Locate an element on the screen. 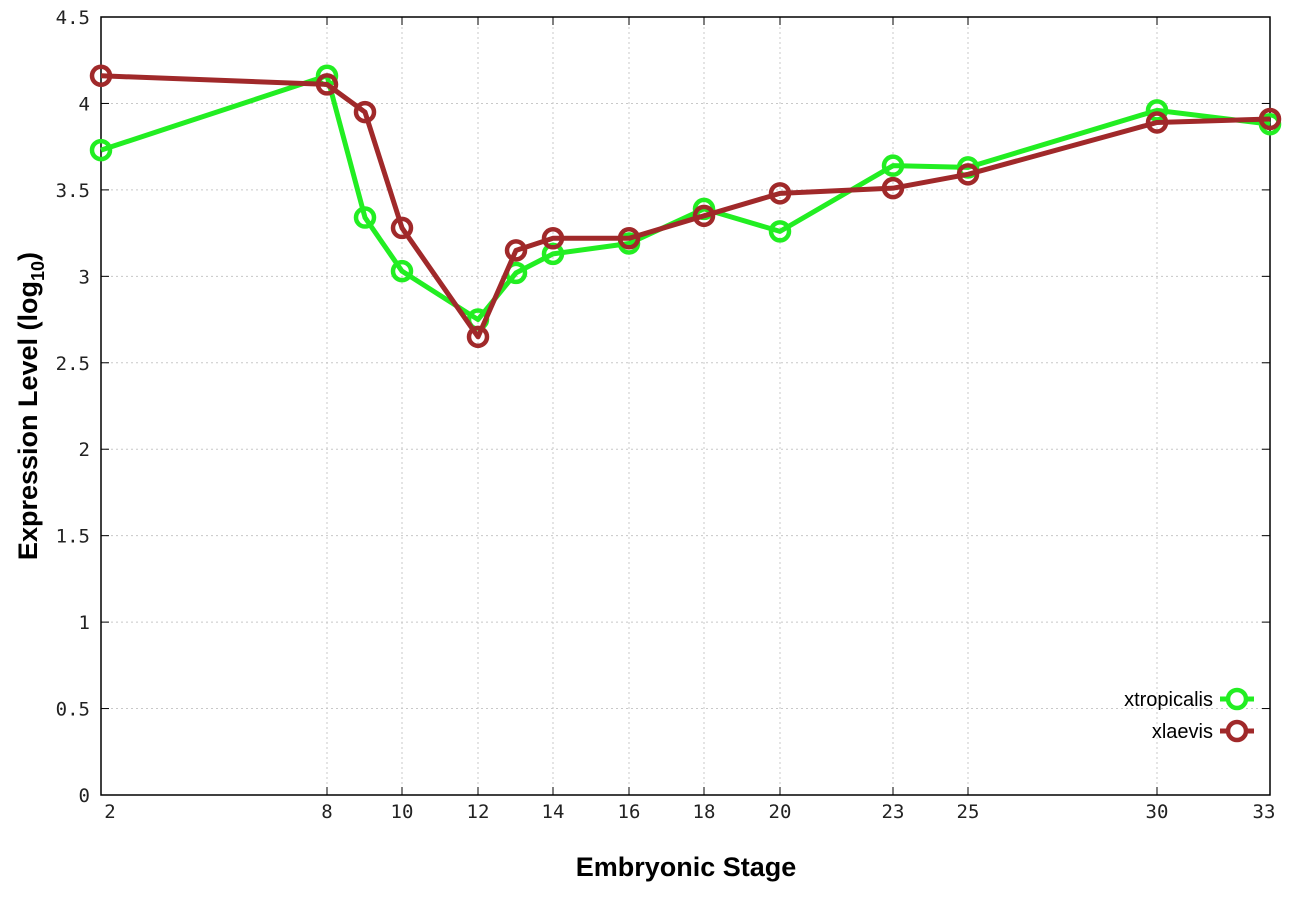 The width and height of the screenshot is (1296, 907). x-tick-label: 25 is located at coordinates (968, 812).